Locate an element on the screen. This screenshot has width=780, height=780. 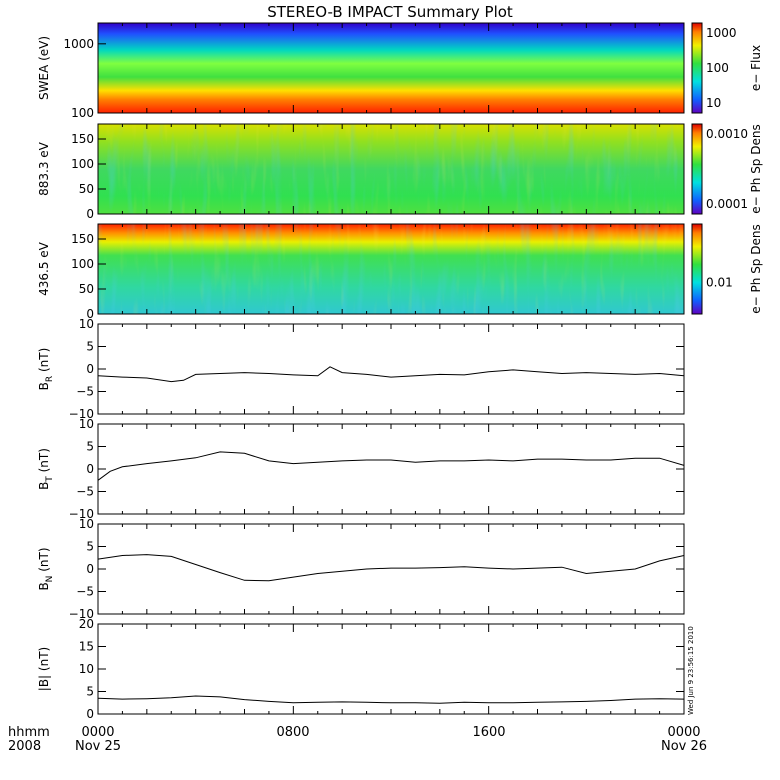
panel-3-colorbar-frame is located at coordinates (697, 269).